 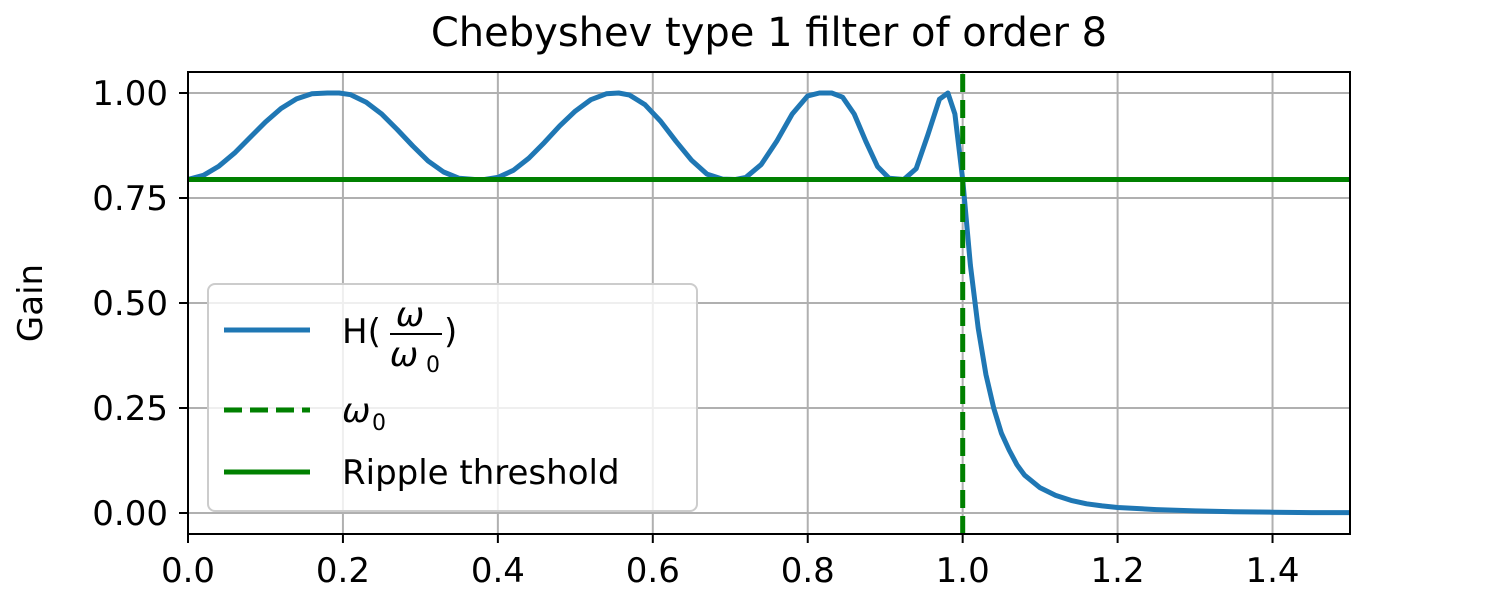 I want to click on legend-response-numerator: ω, so click(x=410, y=315).